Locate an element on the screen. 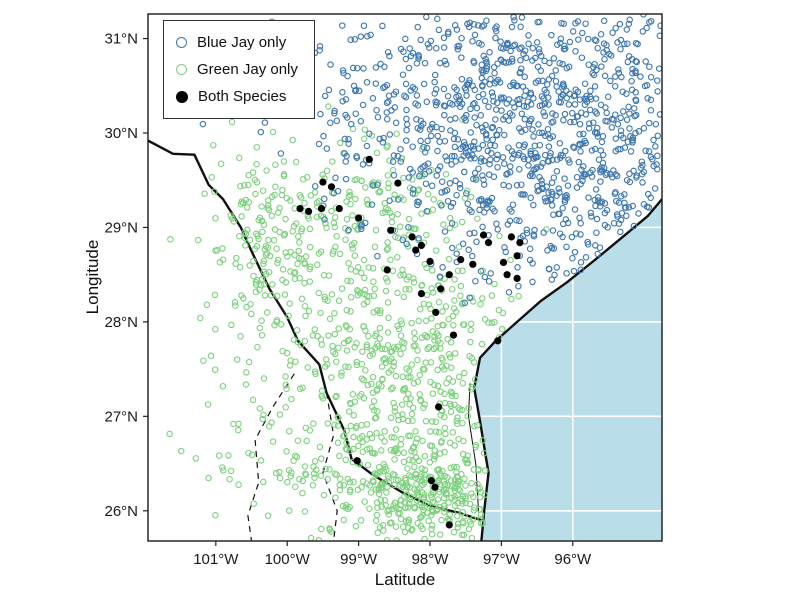  svg-text: 28°N is located at coordinates (121, 322).